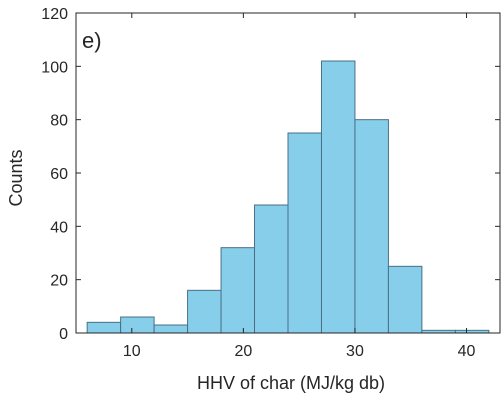 The image size is (504, 408). Describe the element at coordinates (59, 281) in the screenshot. I see `y-tick-label: 20` at that location.